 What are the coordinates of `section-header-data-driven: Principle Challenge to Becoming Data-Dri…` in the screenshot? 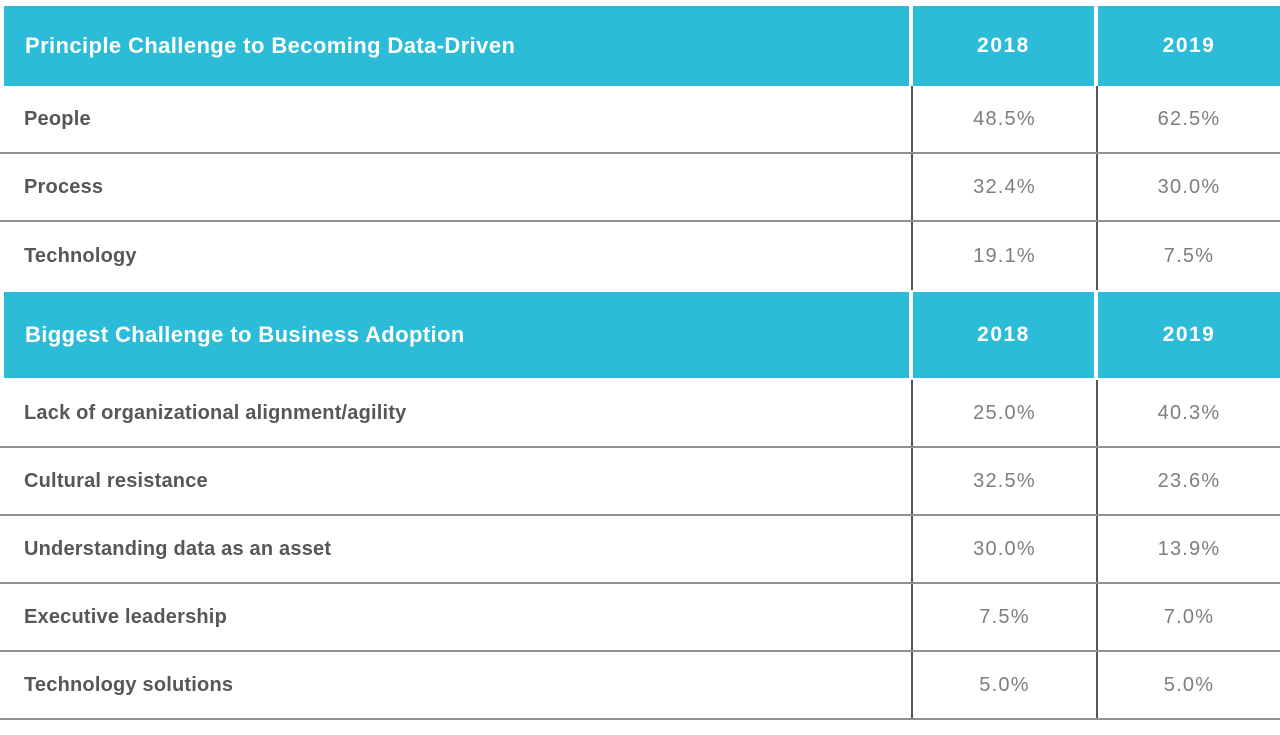 It's located at (642, 46).